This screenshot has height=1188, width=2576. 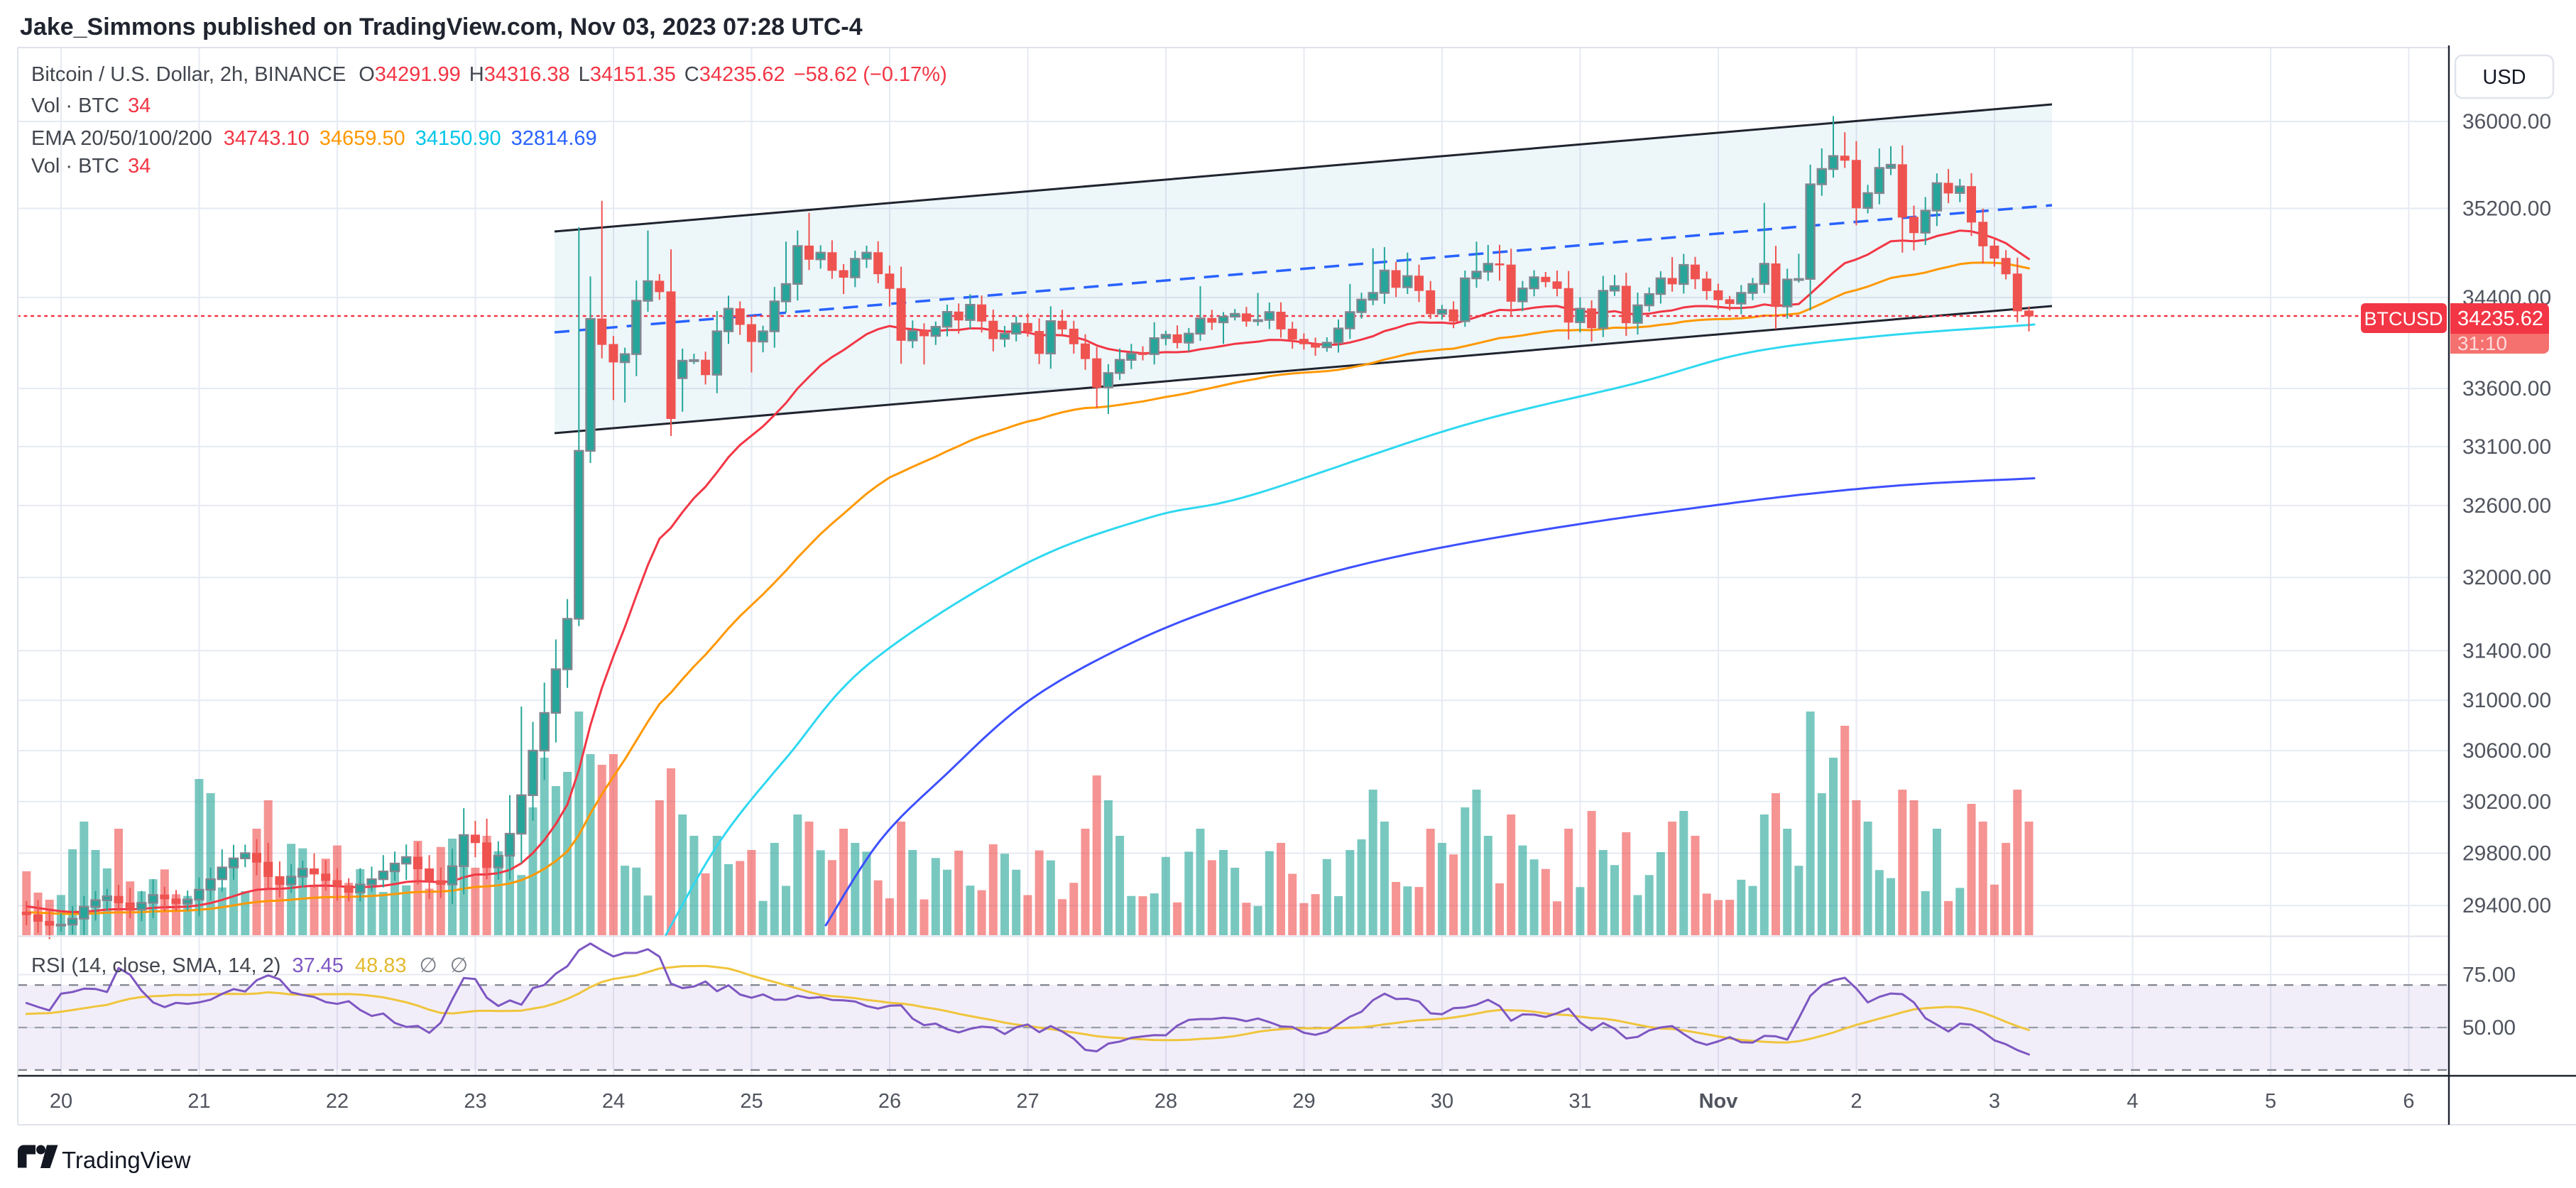 I want to click on svg-text: 31400.00, so click(x=2506, y=651).